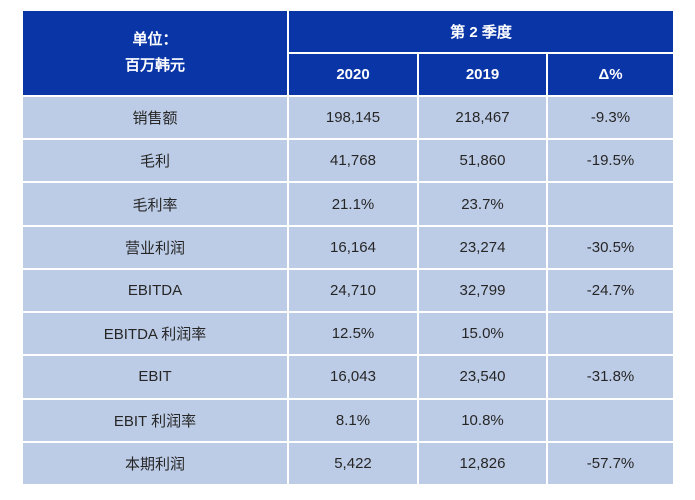  I want to click on table-row: EBIT 16,043 23,540 -31.8%, so click(348, 377).